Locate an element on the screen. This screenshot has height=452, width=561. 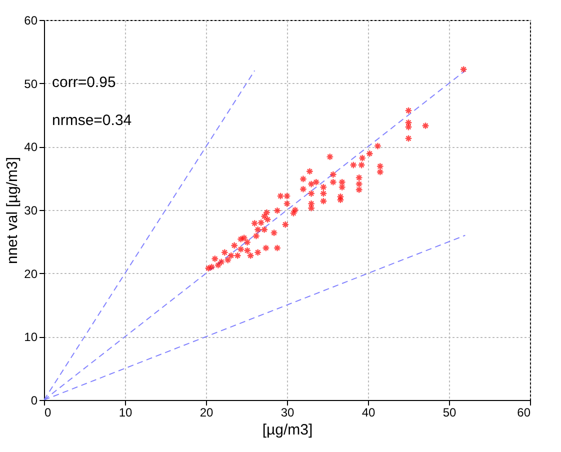
y-tick-label: 10 is located at coordinates (31, 337).